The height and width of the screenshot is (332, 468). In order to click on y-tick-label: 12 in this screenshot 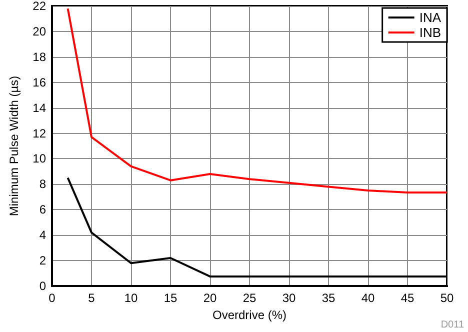, I will do `click(39, 133)`.